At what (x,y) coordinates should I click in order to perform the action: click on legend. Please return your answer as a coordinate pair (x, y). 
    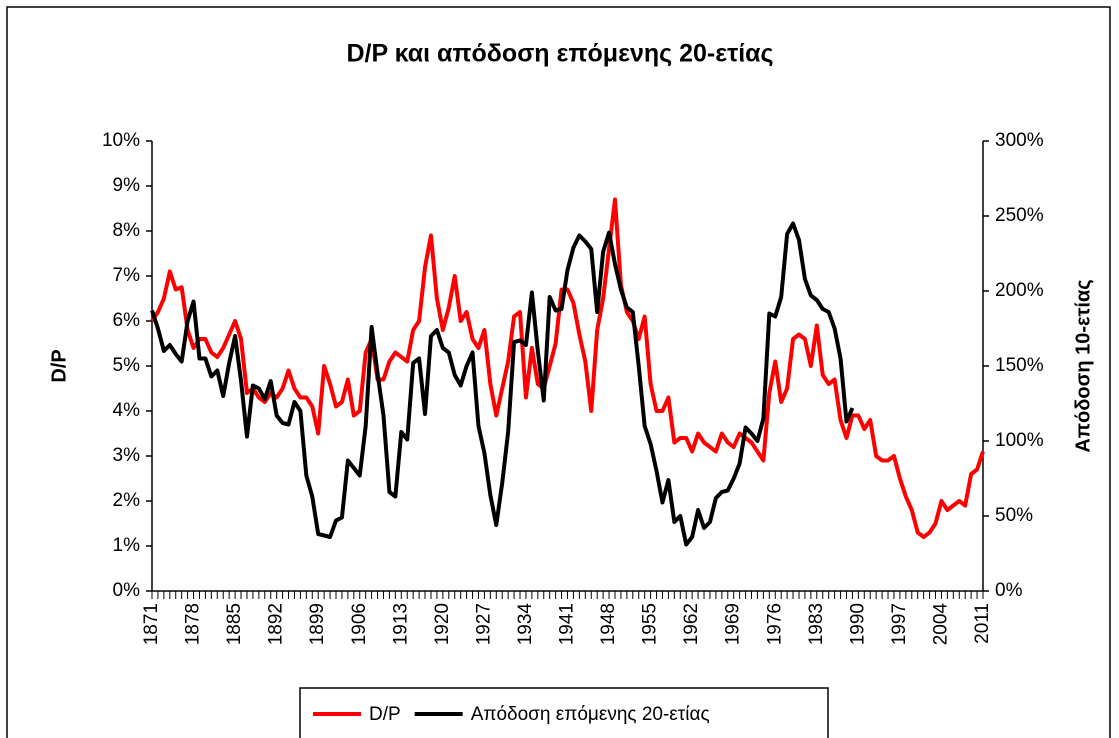
    Looking at the image, I should click on (564, 712).